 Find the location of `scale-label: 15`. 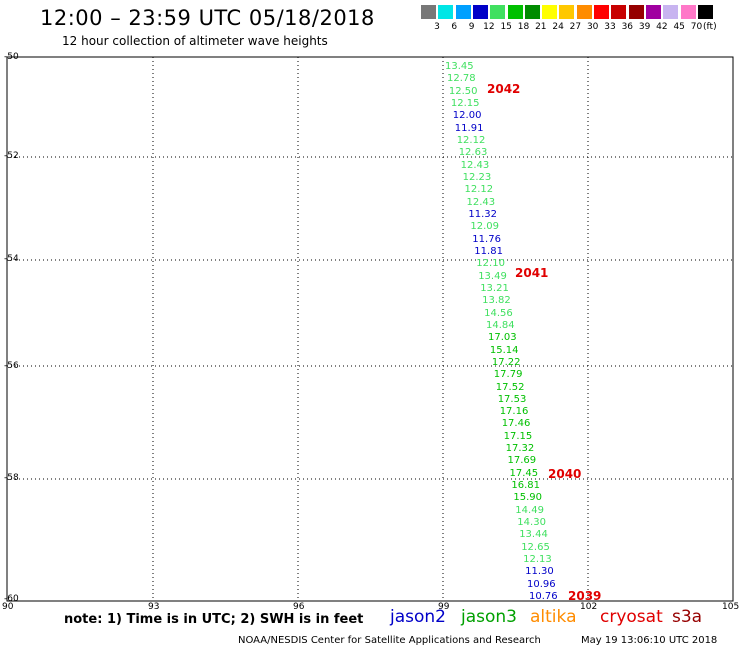

scale-label: 15 is located at coordinates (506, 27).